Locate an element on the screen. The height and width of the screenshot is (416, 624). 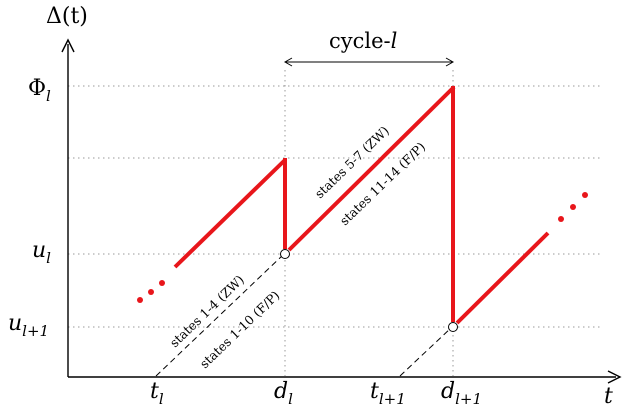
dashed-diagonals is located at coordinates (304, 315).